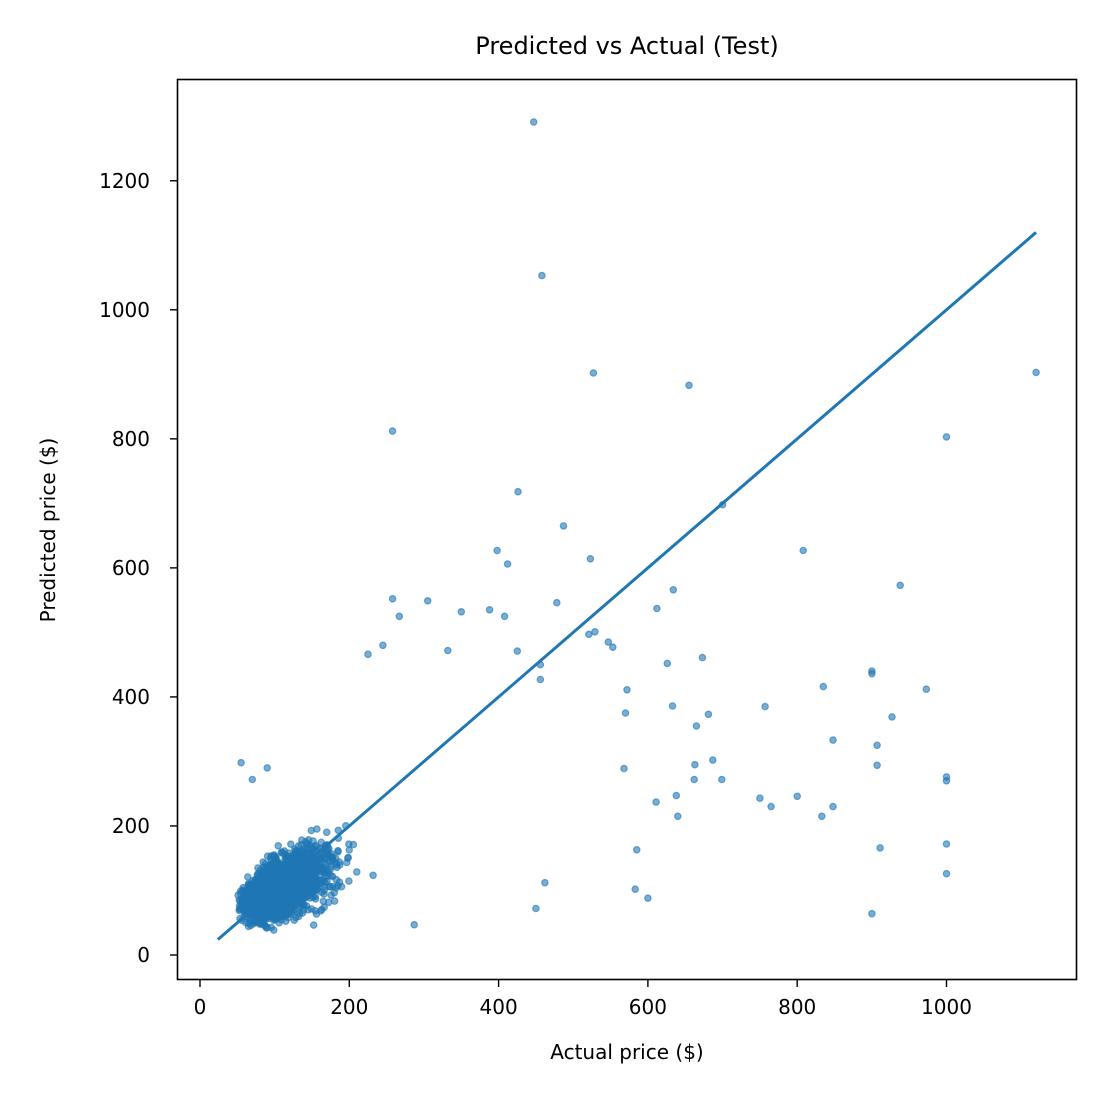 The width and height of the screenshot is (1110, 1110). I want to click on x-tick-label: 600, so click(647, 1007).